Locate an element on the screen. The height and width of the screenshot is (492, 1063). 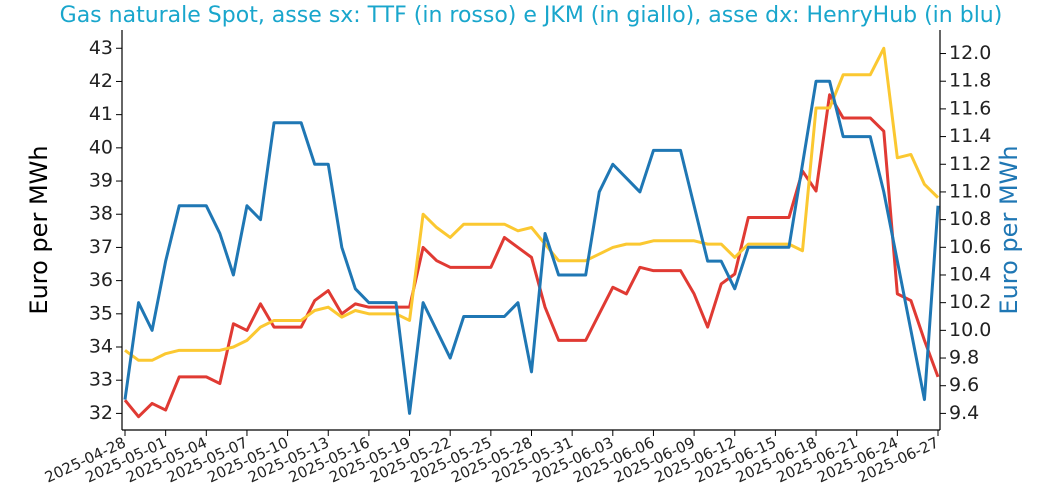
y2-tick-label: 10.2 is located at coordinates (970, 302).